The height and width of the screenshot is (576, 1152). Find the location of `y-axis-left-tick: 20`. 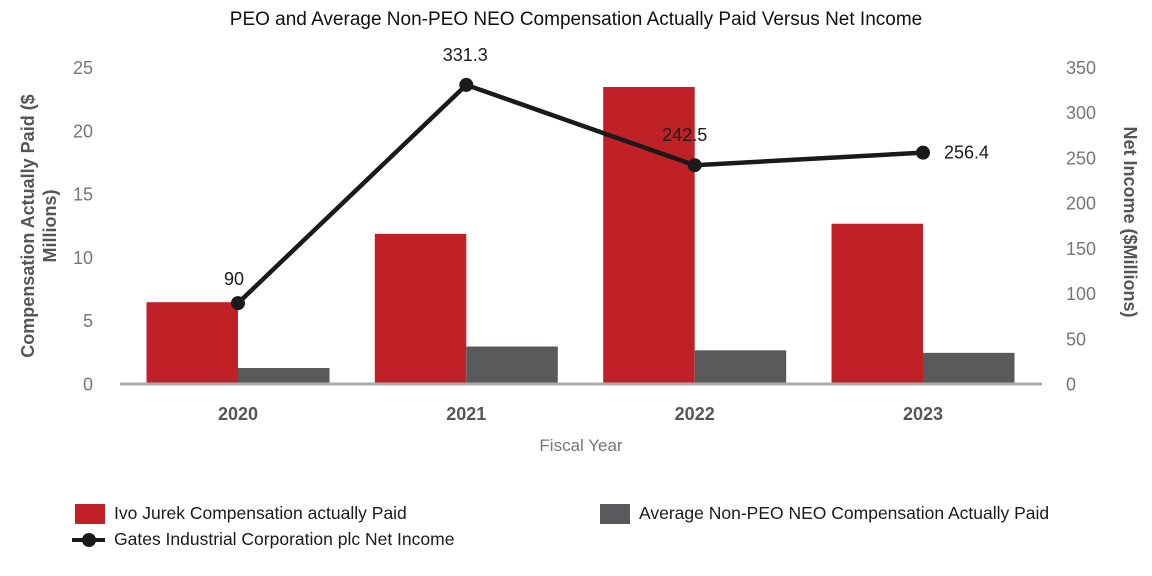

y-axis-left-tick: 20 is located at coordinates (83, 131).